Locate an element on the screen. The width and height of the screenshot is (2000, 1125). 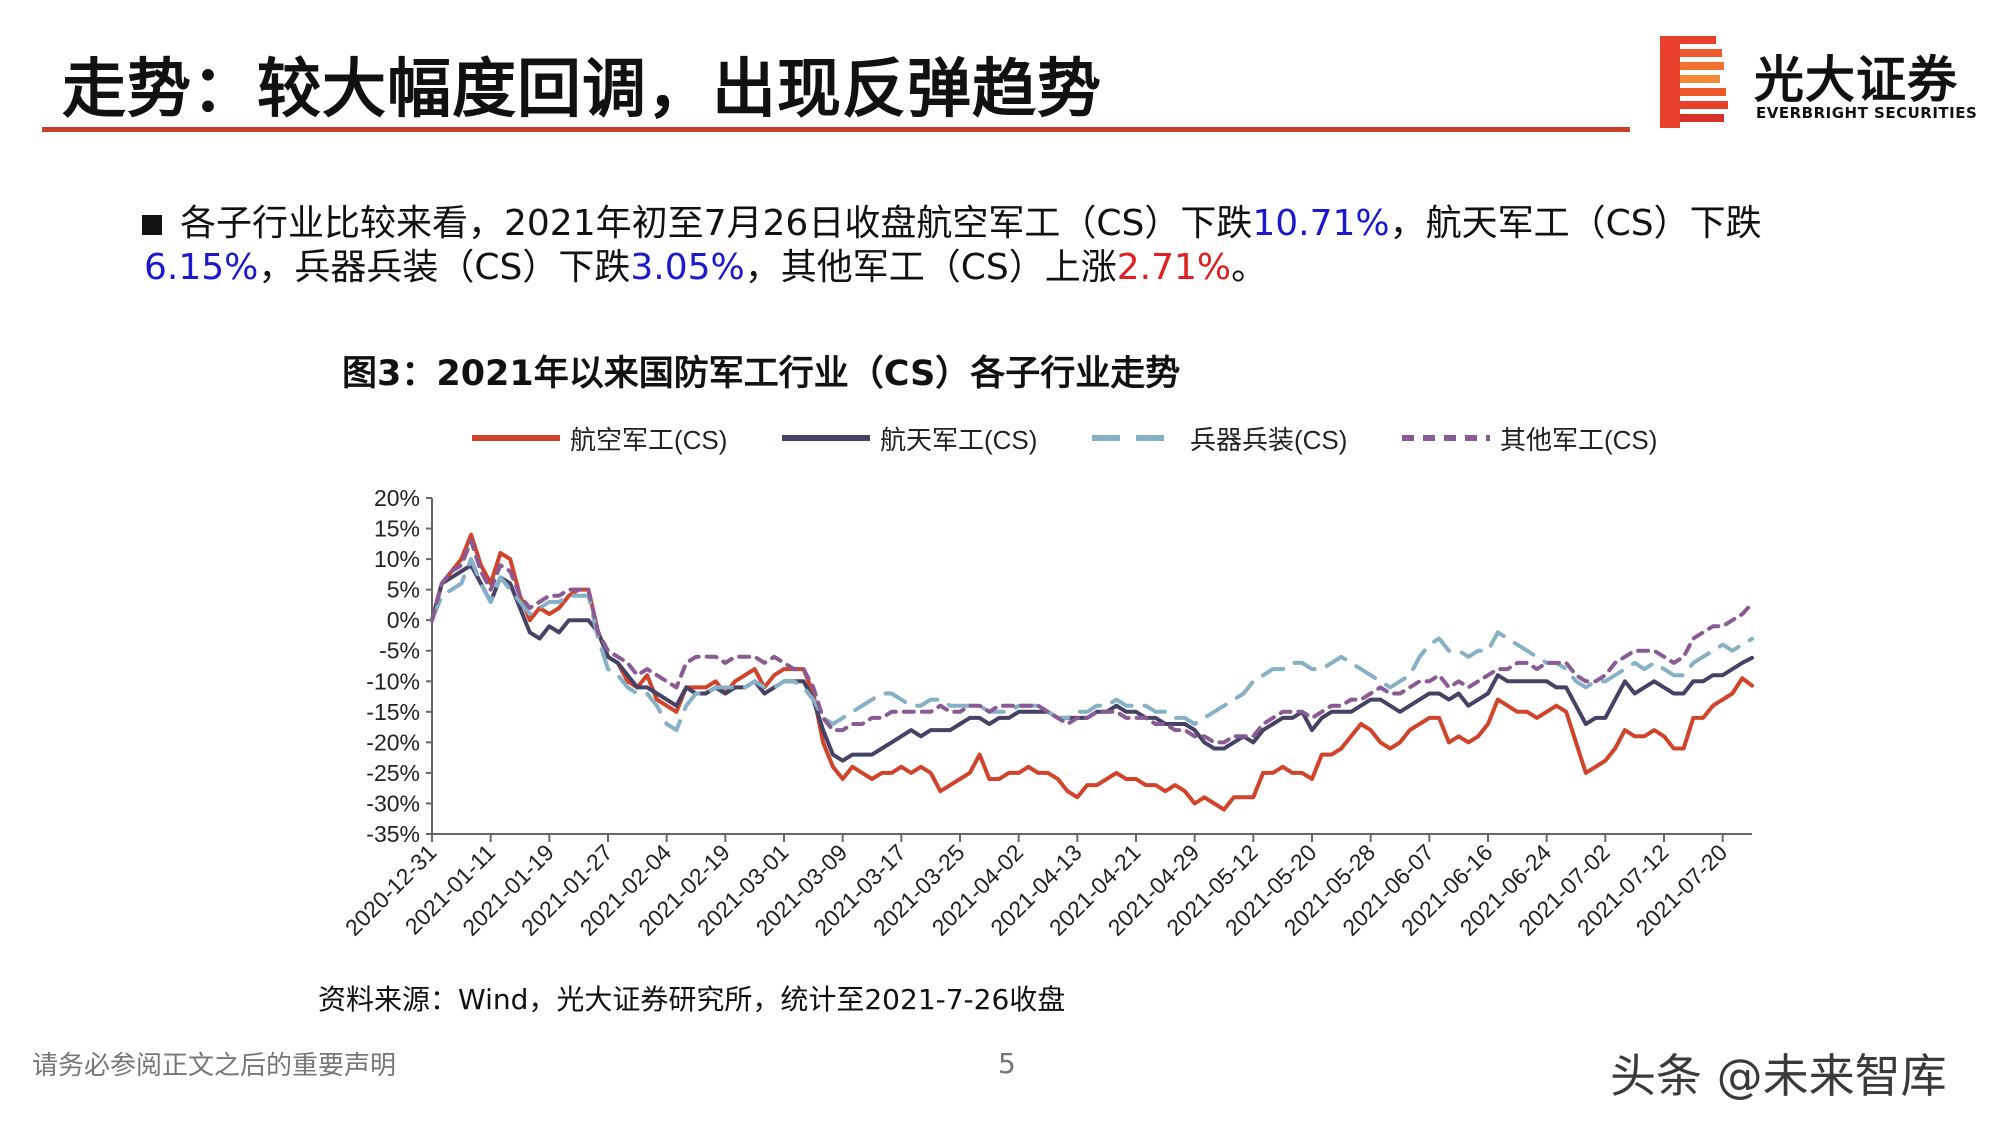
y-tick-label: -5% is located at coordinates (399, 651).